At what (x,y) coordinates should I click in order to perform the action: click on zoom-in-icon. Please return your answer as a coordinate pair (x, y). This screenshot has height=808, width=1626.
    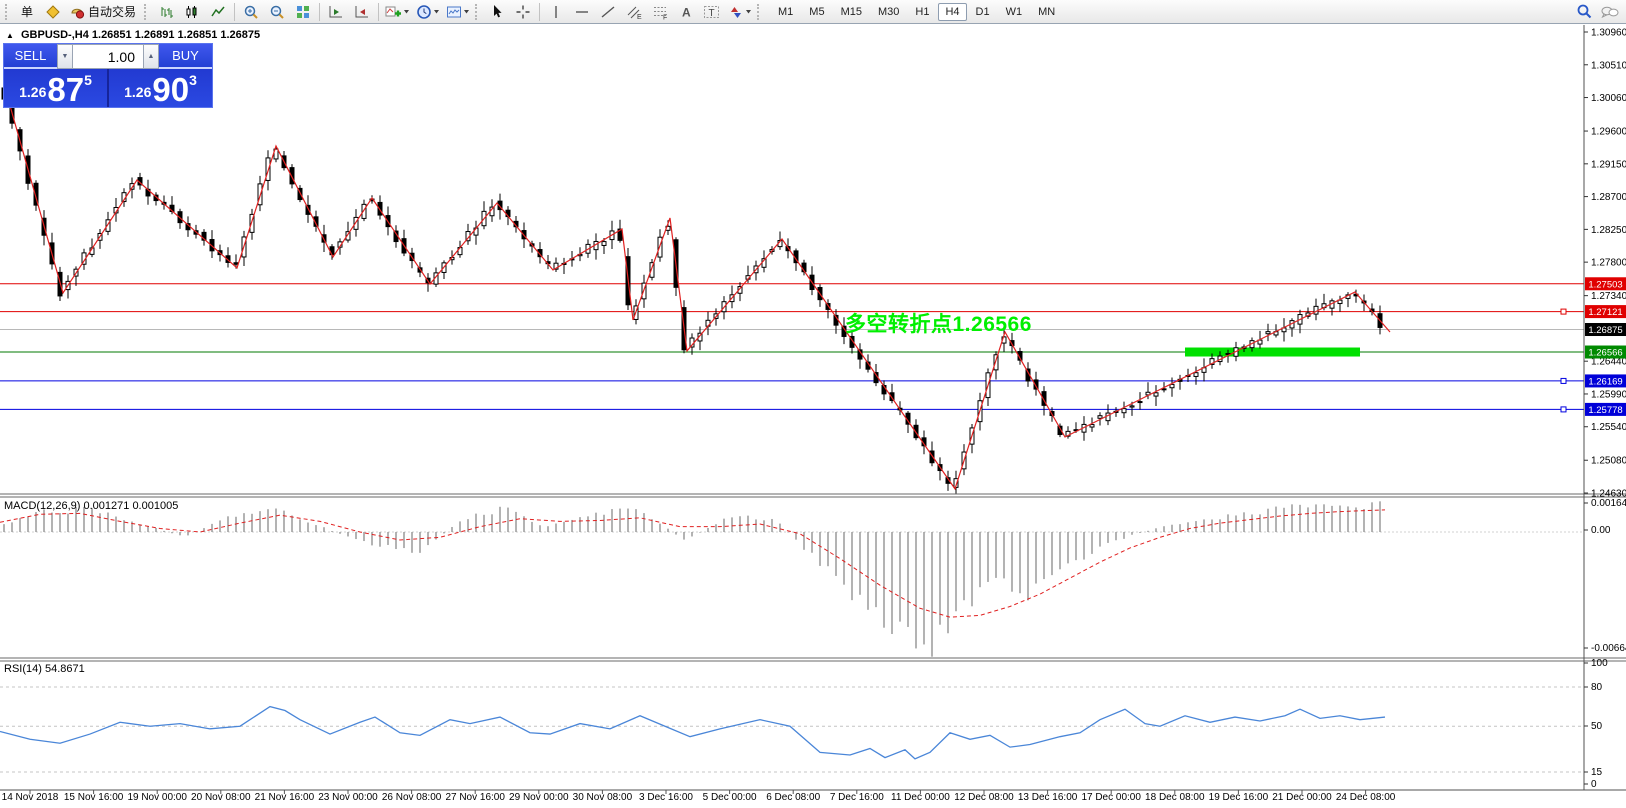
    Looking at the image, I should click on (251, 12).